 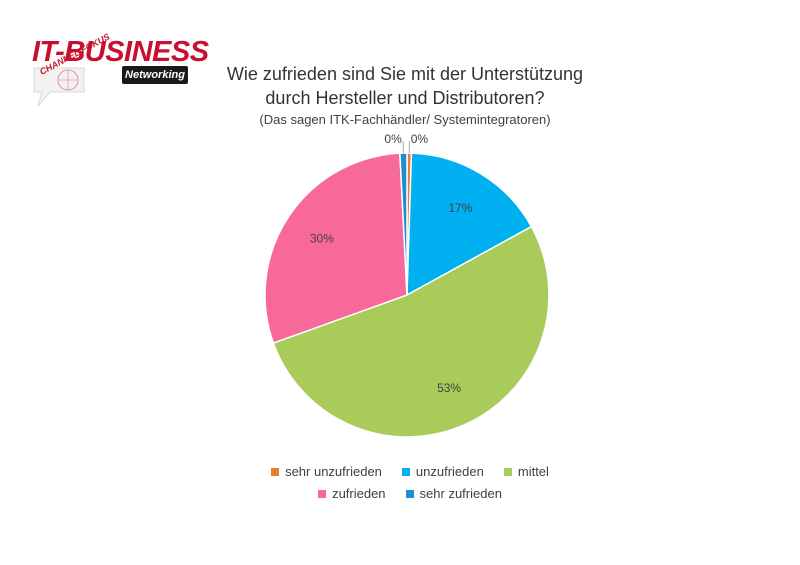 I want to click on pie-slice-mittel, so click(x=411, y=331).